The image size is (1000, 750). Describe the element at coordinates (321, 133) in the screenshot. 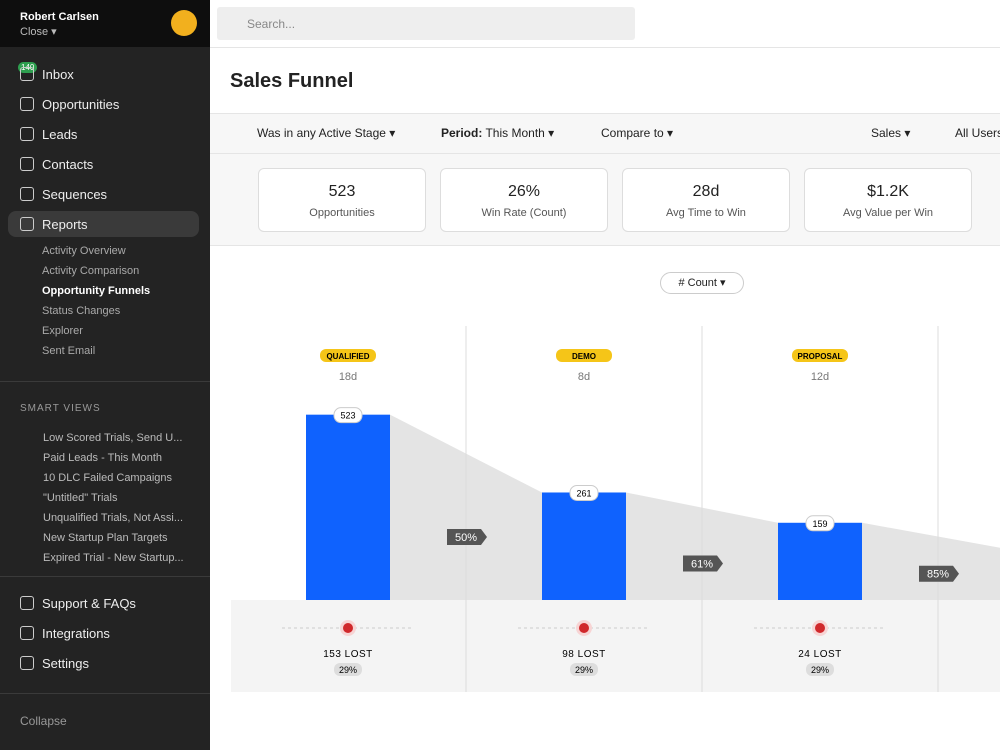

I see `filter-text: Was in any Active Stage` at that location.